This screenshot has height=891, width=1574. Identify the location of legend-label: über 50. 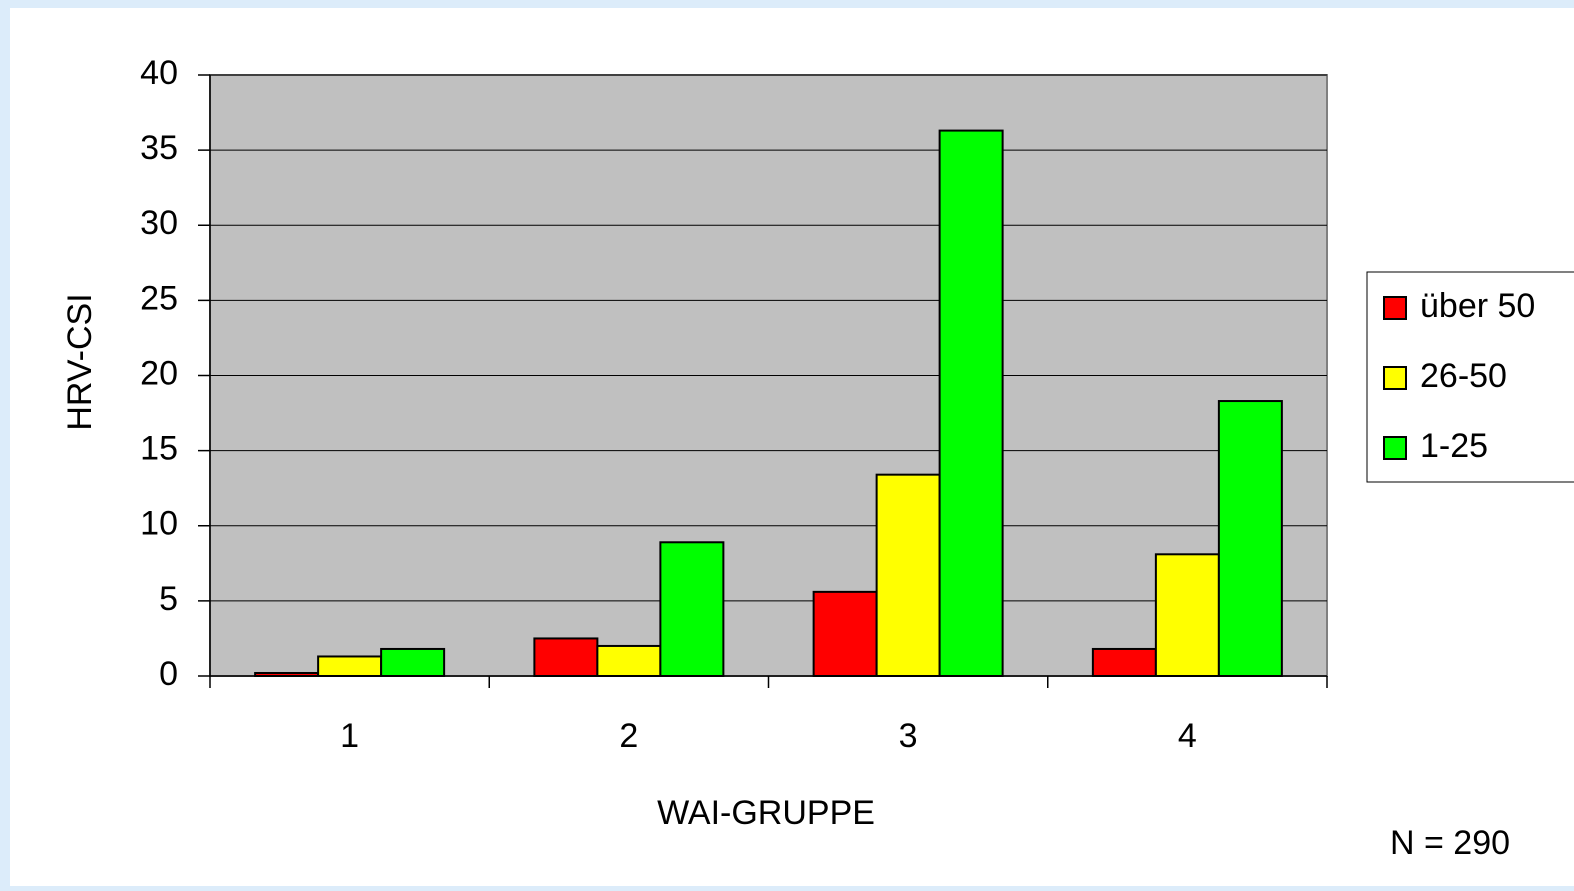
(1477, 306).